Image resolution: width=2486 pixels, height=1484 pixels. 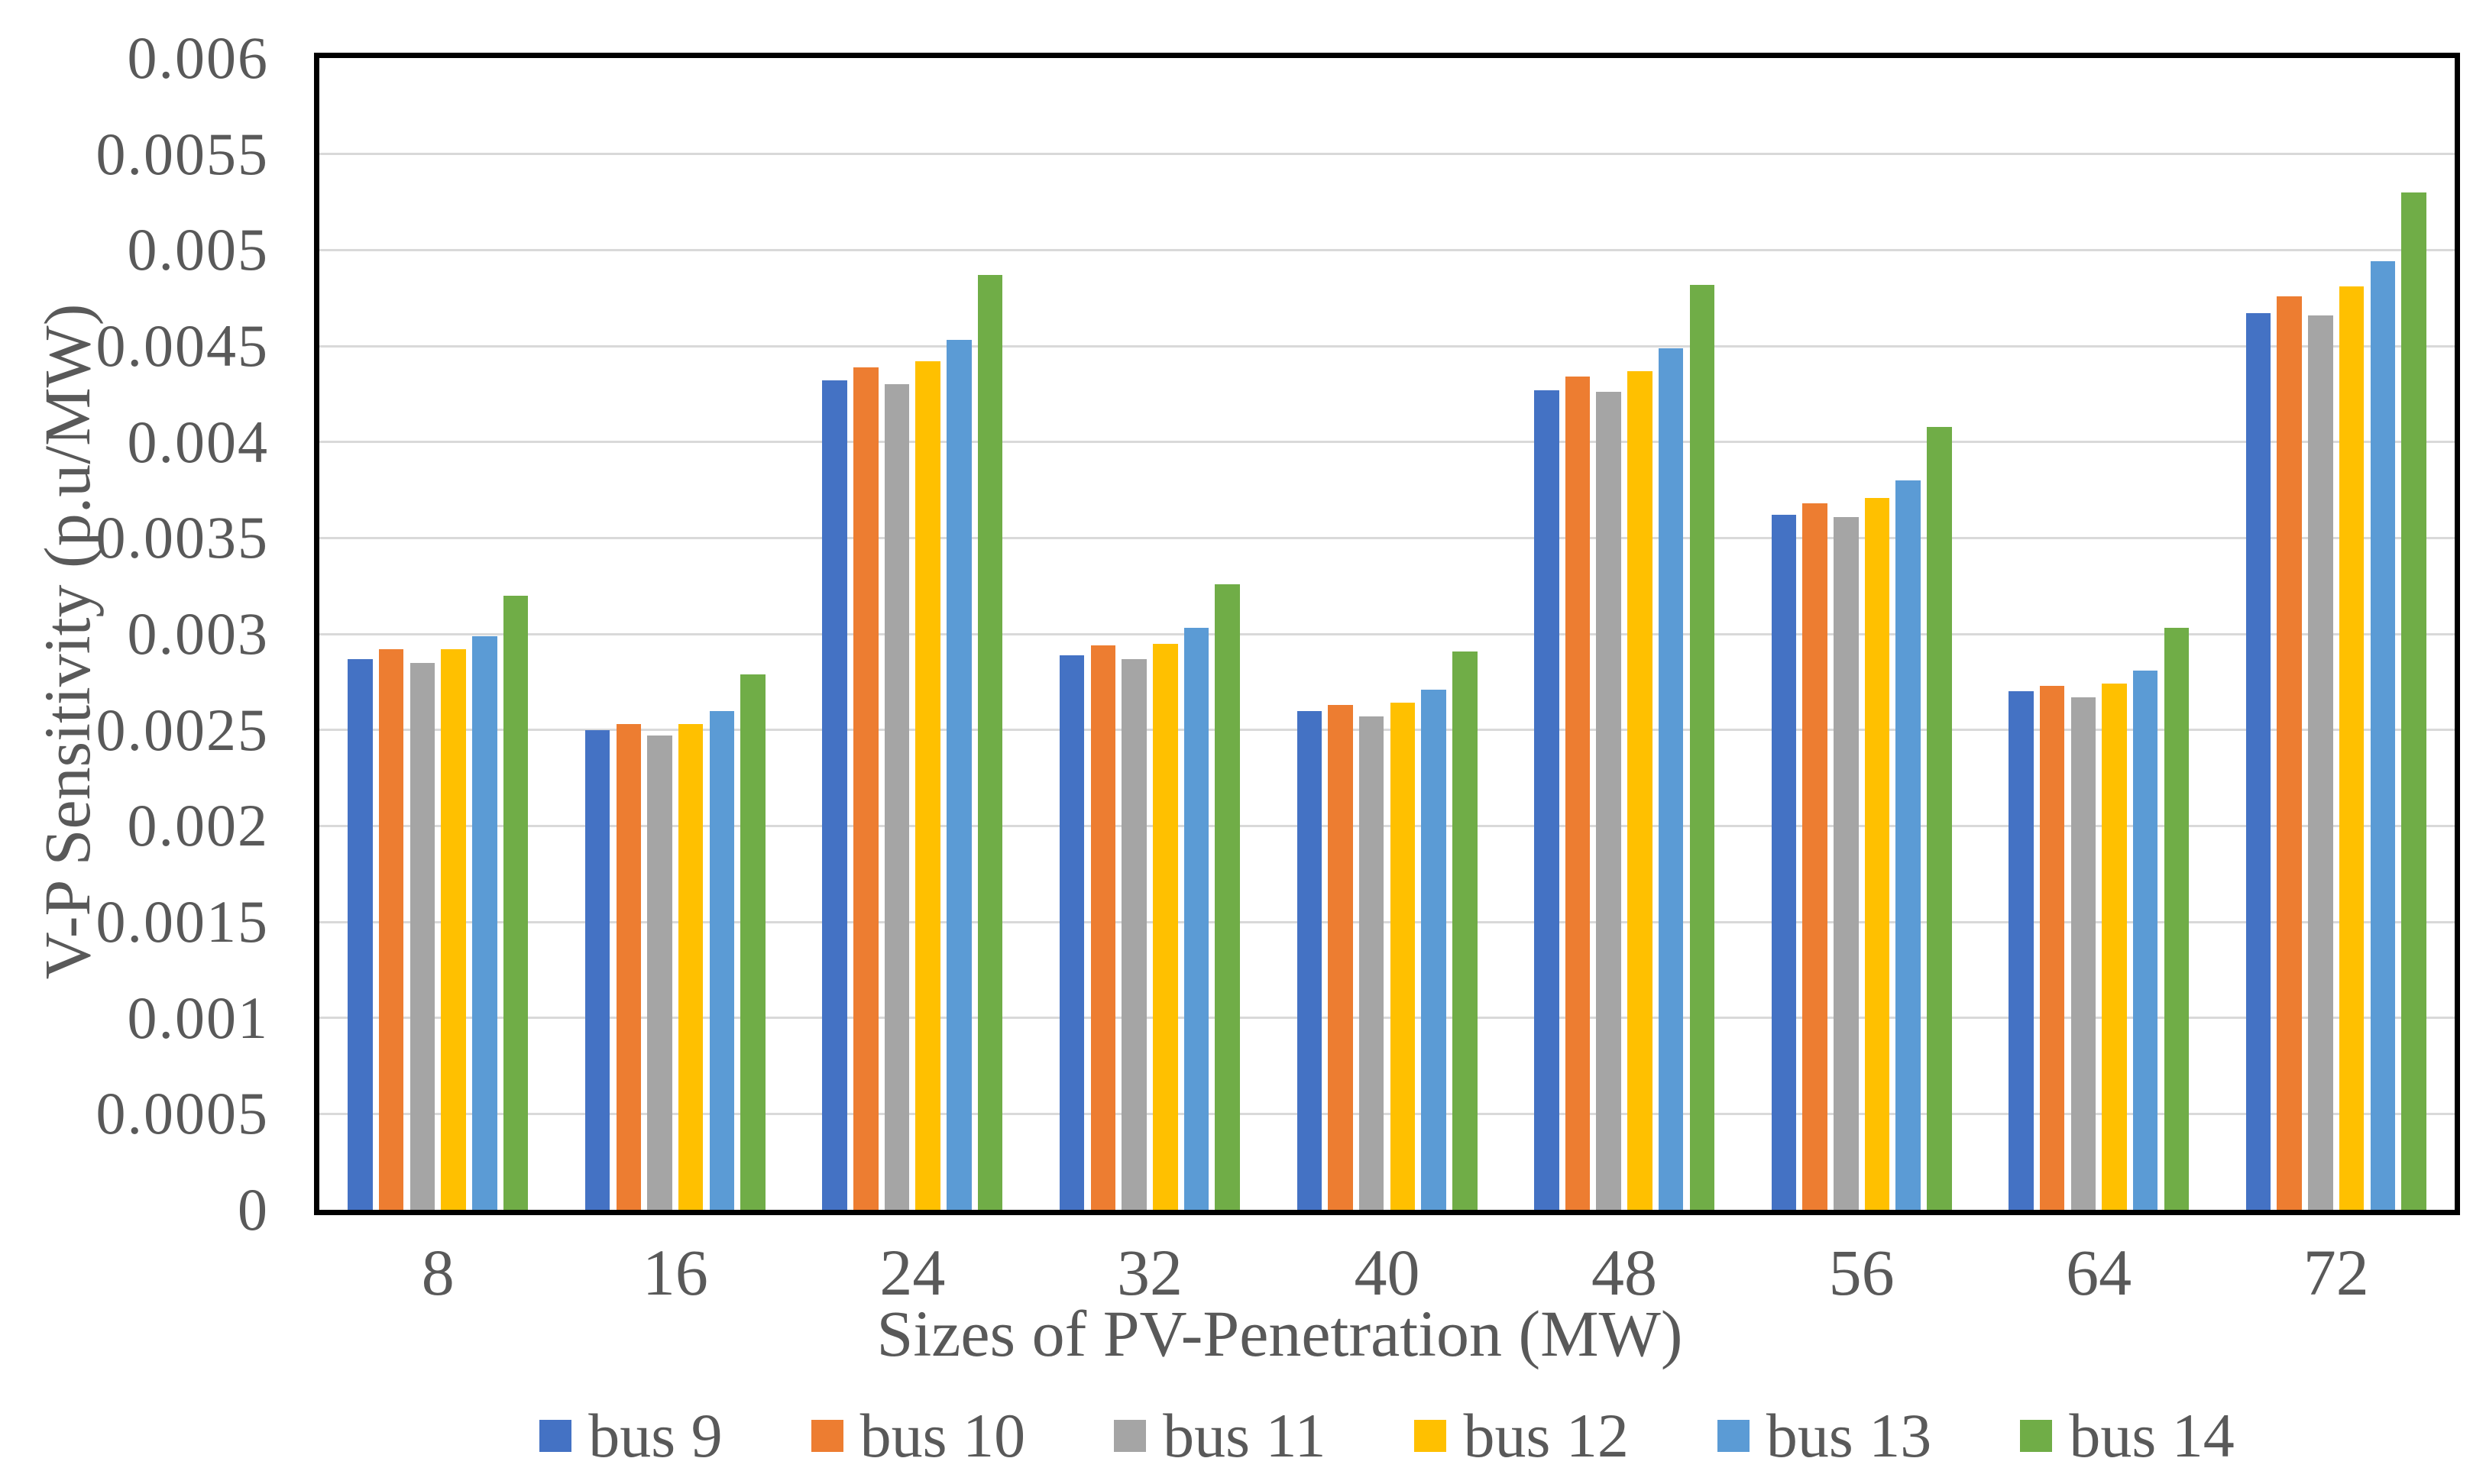 What do you see at coordinates (1624, 1272) in the screenshot?
I see `x-tick-label: 48` at bounding box center [1624, 1272].